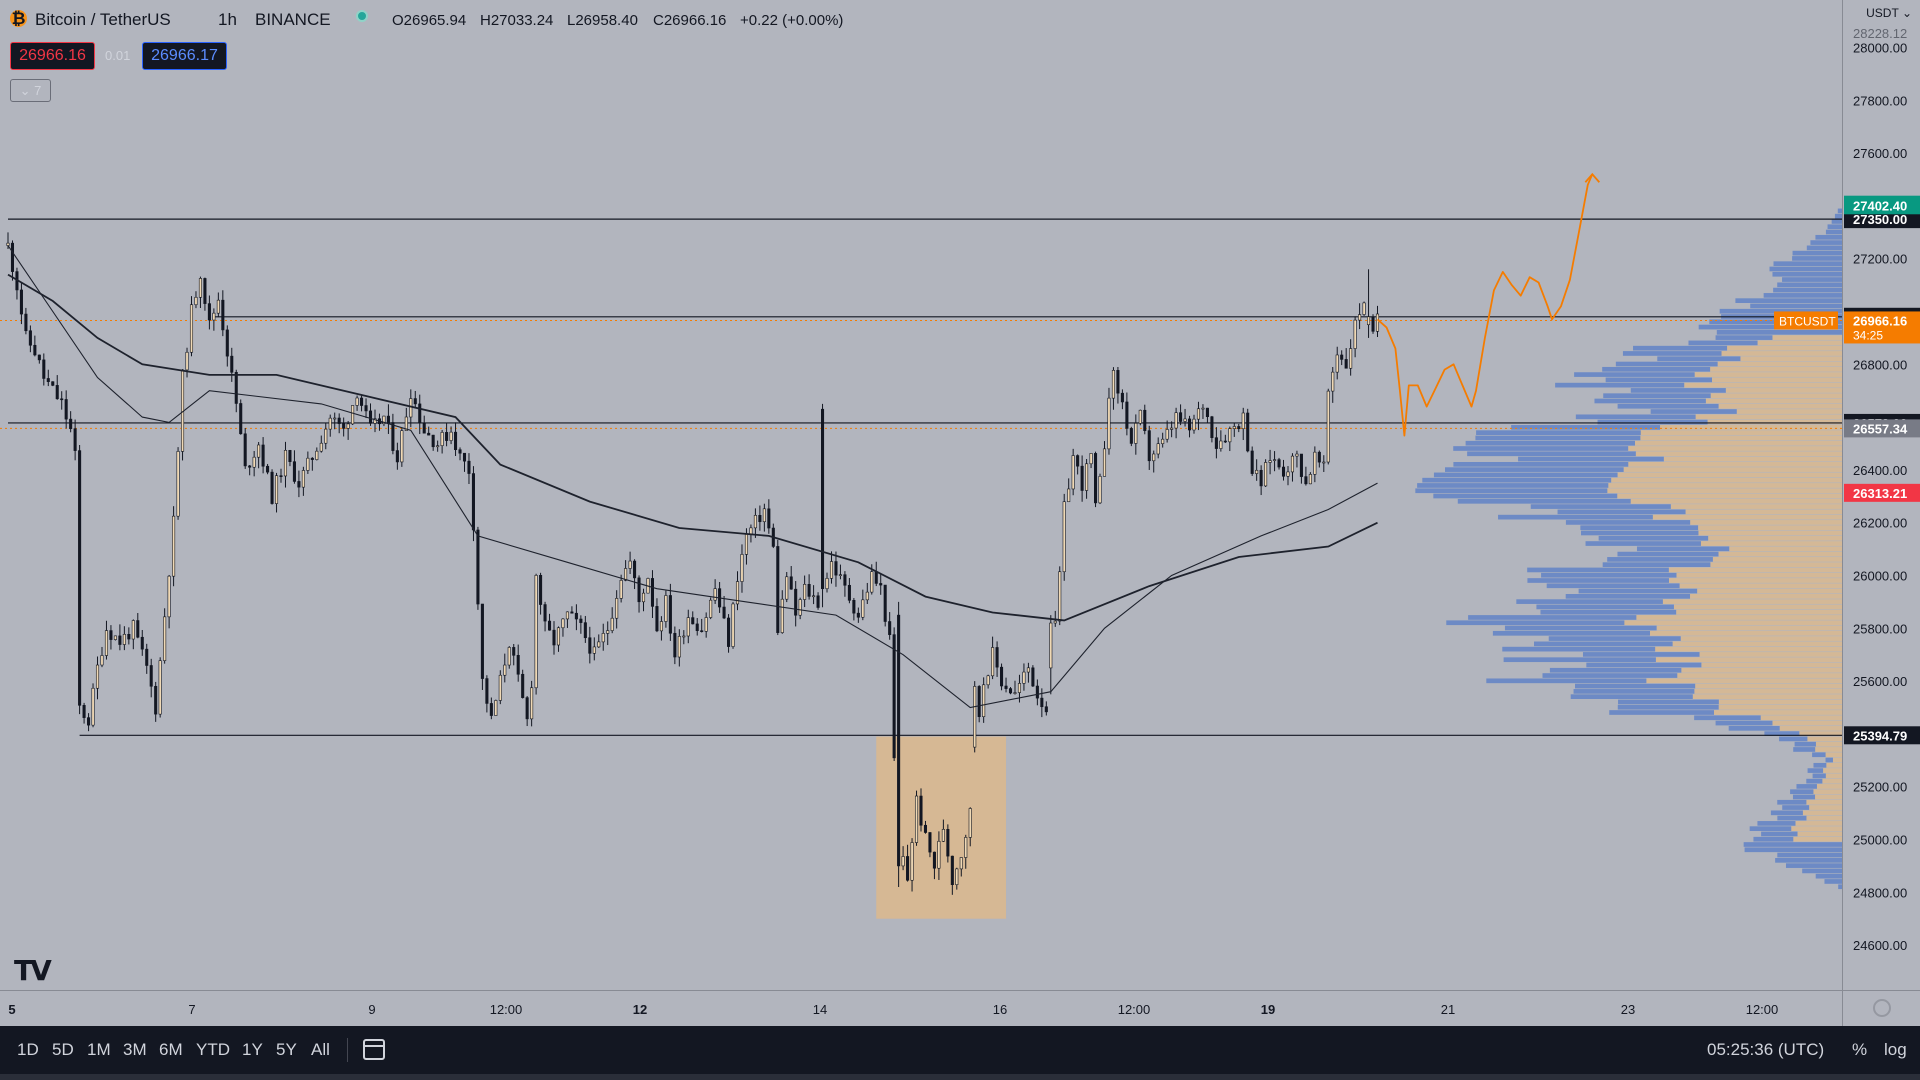 This screenshot has height=1080, width=1920. What do you see at coordinates (1766, 1049) in the screenshot?
I see `utc-clock: 05:25:36 (UTC)` at bounding box center [1766, 1049].